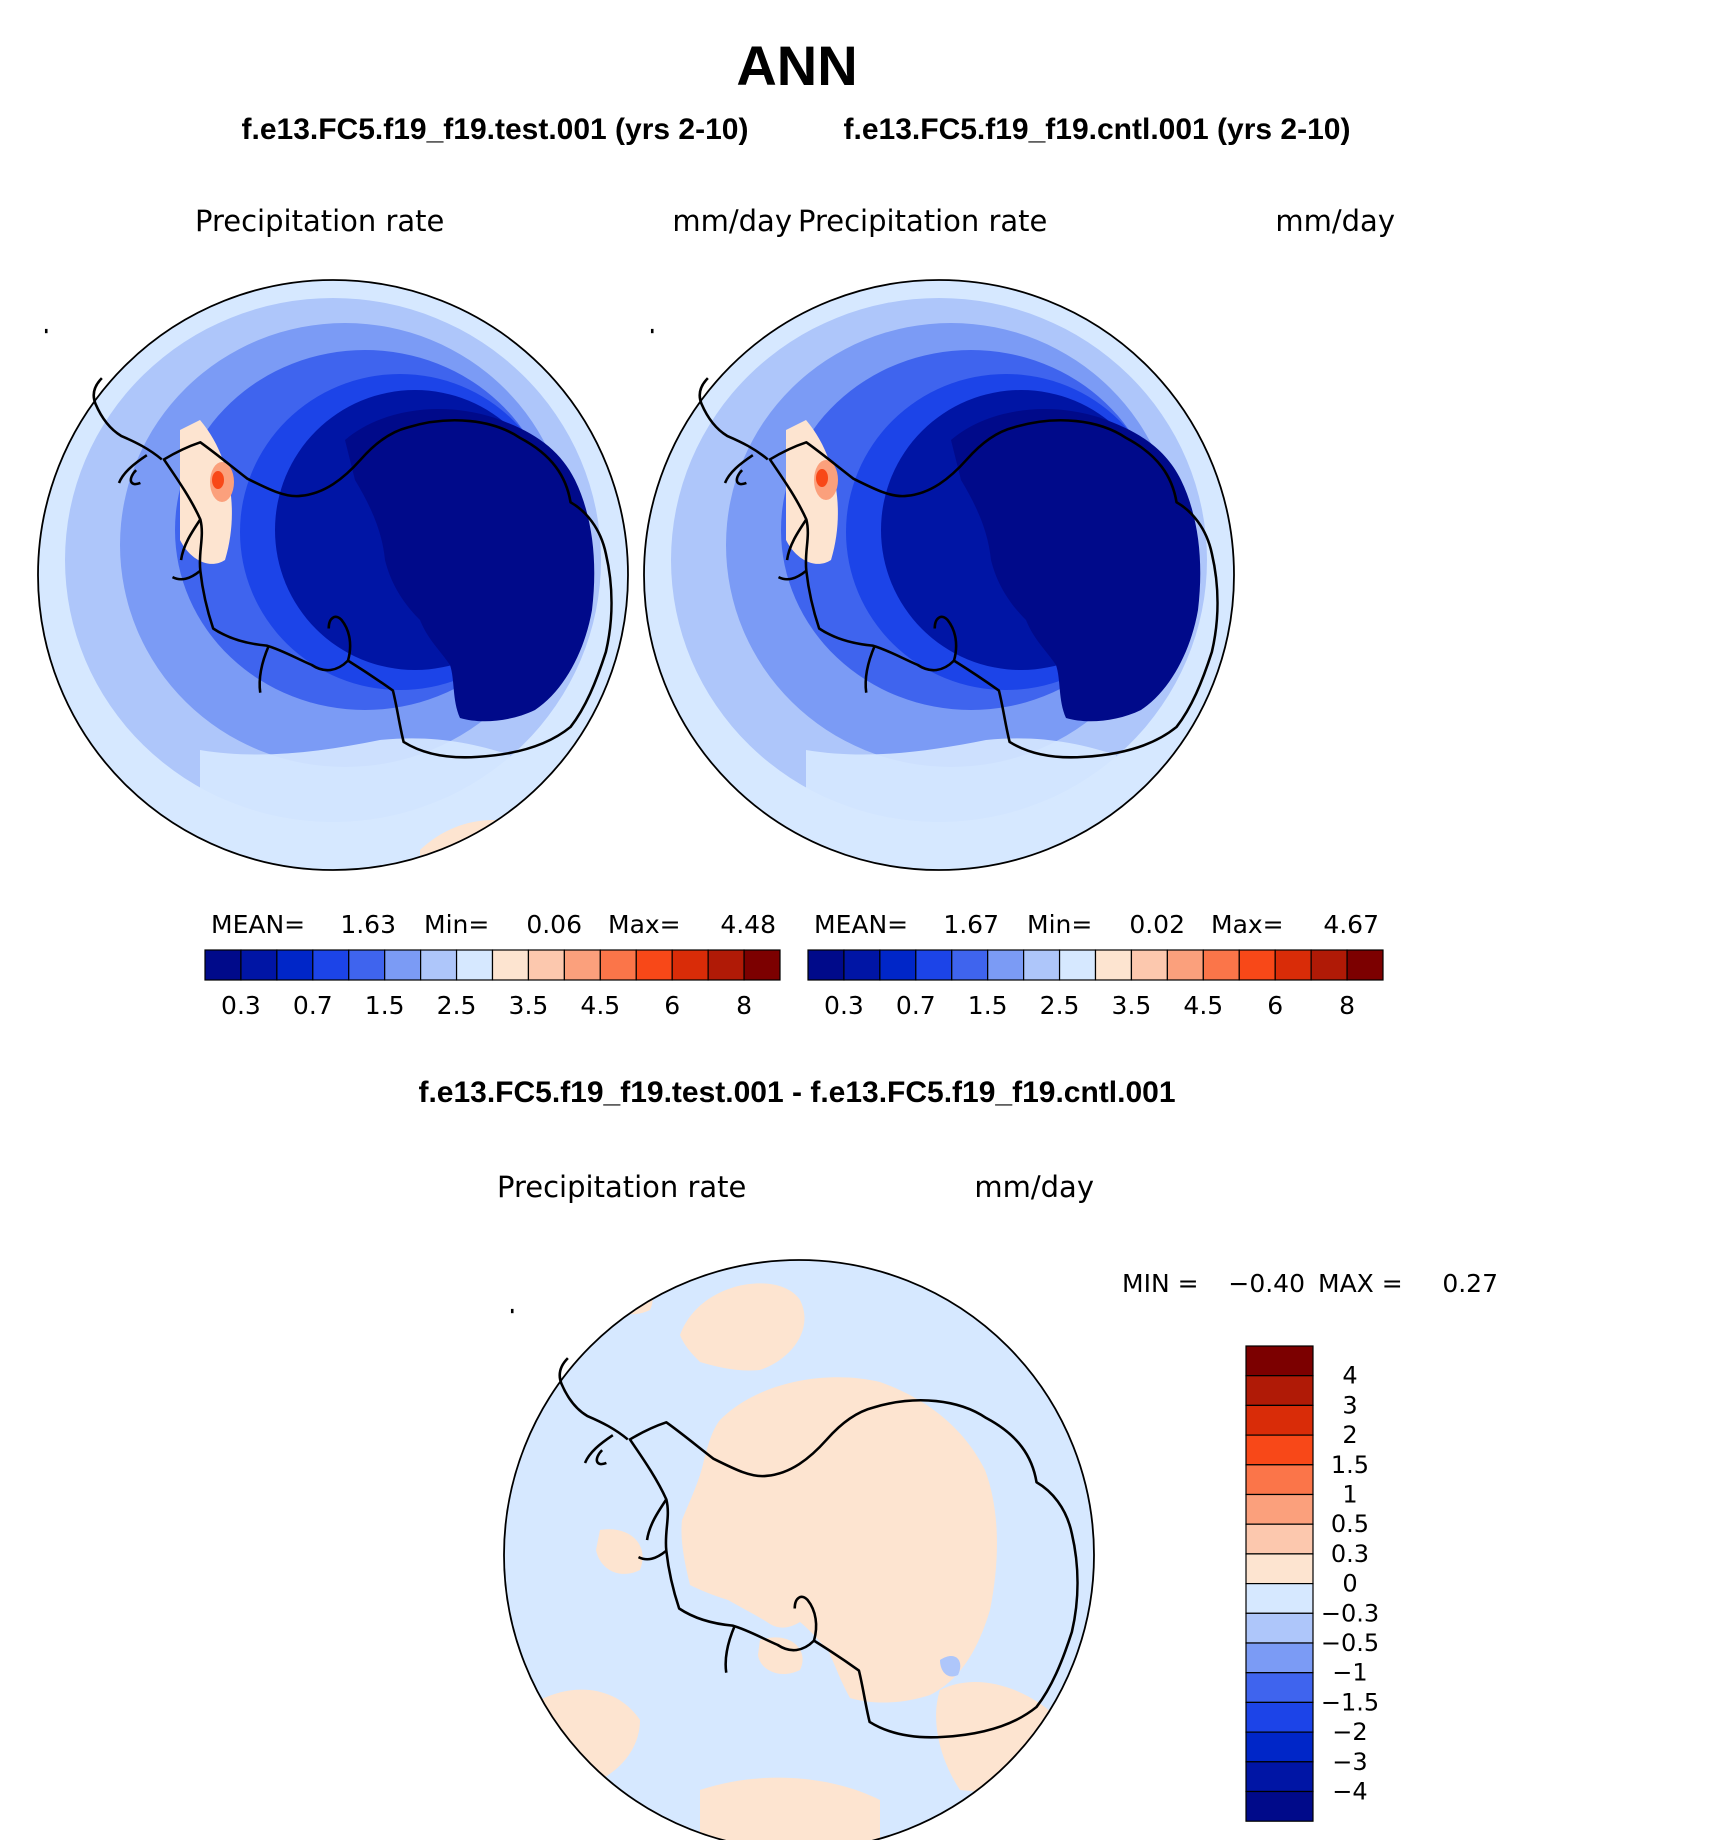 The width and height of the screenshot is (1710, 1840). I want to click on colorbar-tick-label: −4, so click(1349, 1792).